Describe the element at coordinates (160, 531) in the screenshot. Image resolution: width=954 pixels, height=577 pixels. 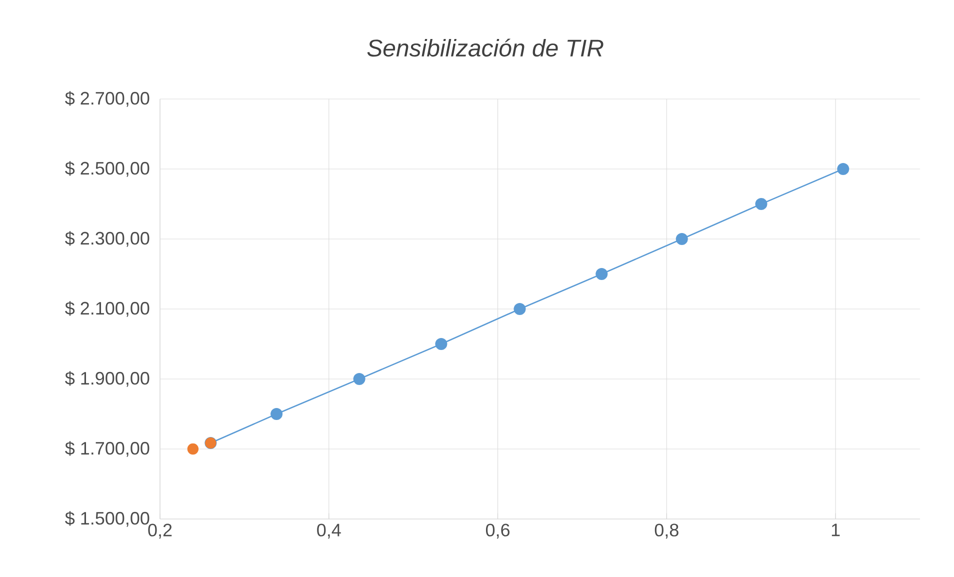
I see `x-tick-label: 0,2` at that location.